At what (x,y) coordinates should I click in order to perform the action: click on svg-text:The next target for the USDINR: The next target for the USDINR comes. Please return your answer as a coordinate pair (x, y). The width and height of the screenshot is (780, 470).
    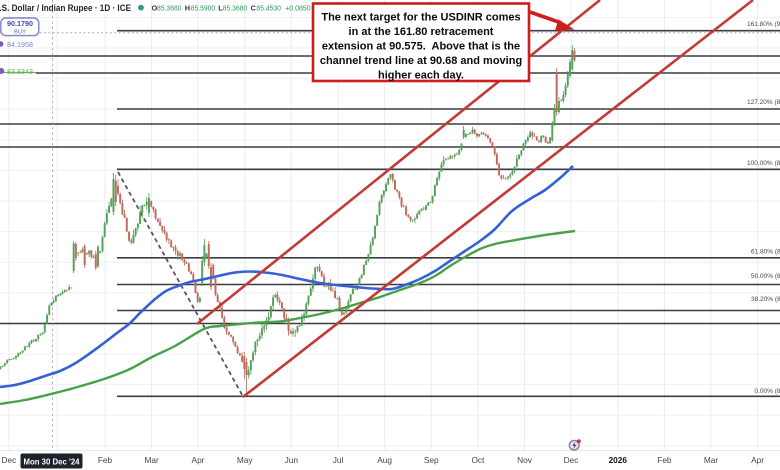
    Looking at the image, I should click on (420, 18).